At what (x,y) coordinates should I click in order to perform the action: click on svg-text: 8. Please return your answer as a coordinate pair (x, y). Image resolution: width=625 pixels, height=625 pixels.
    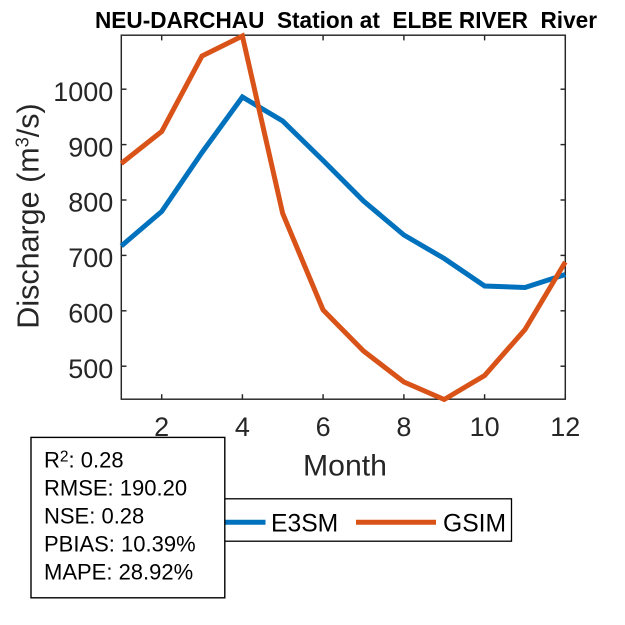
    Looking at the image, I should click on (403, 427).